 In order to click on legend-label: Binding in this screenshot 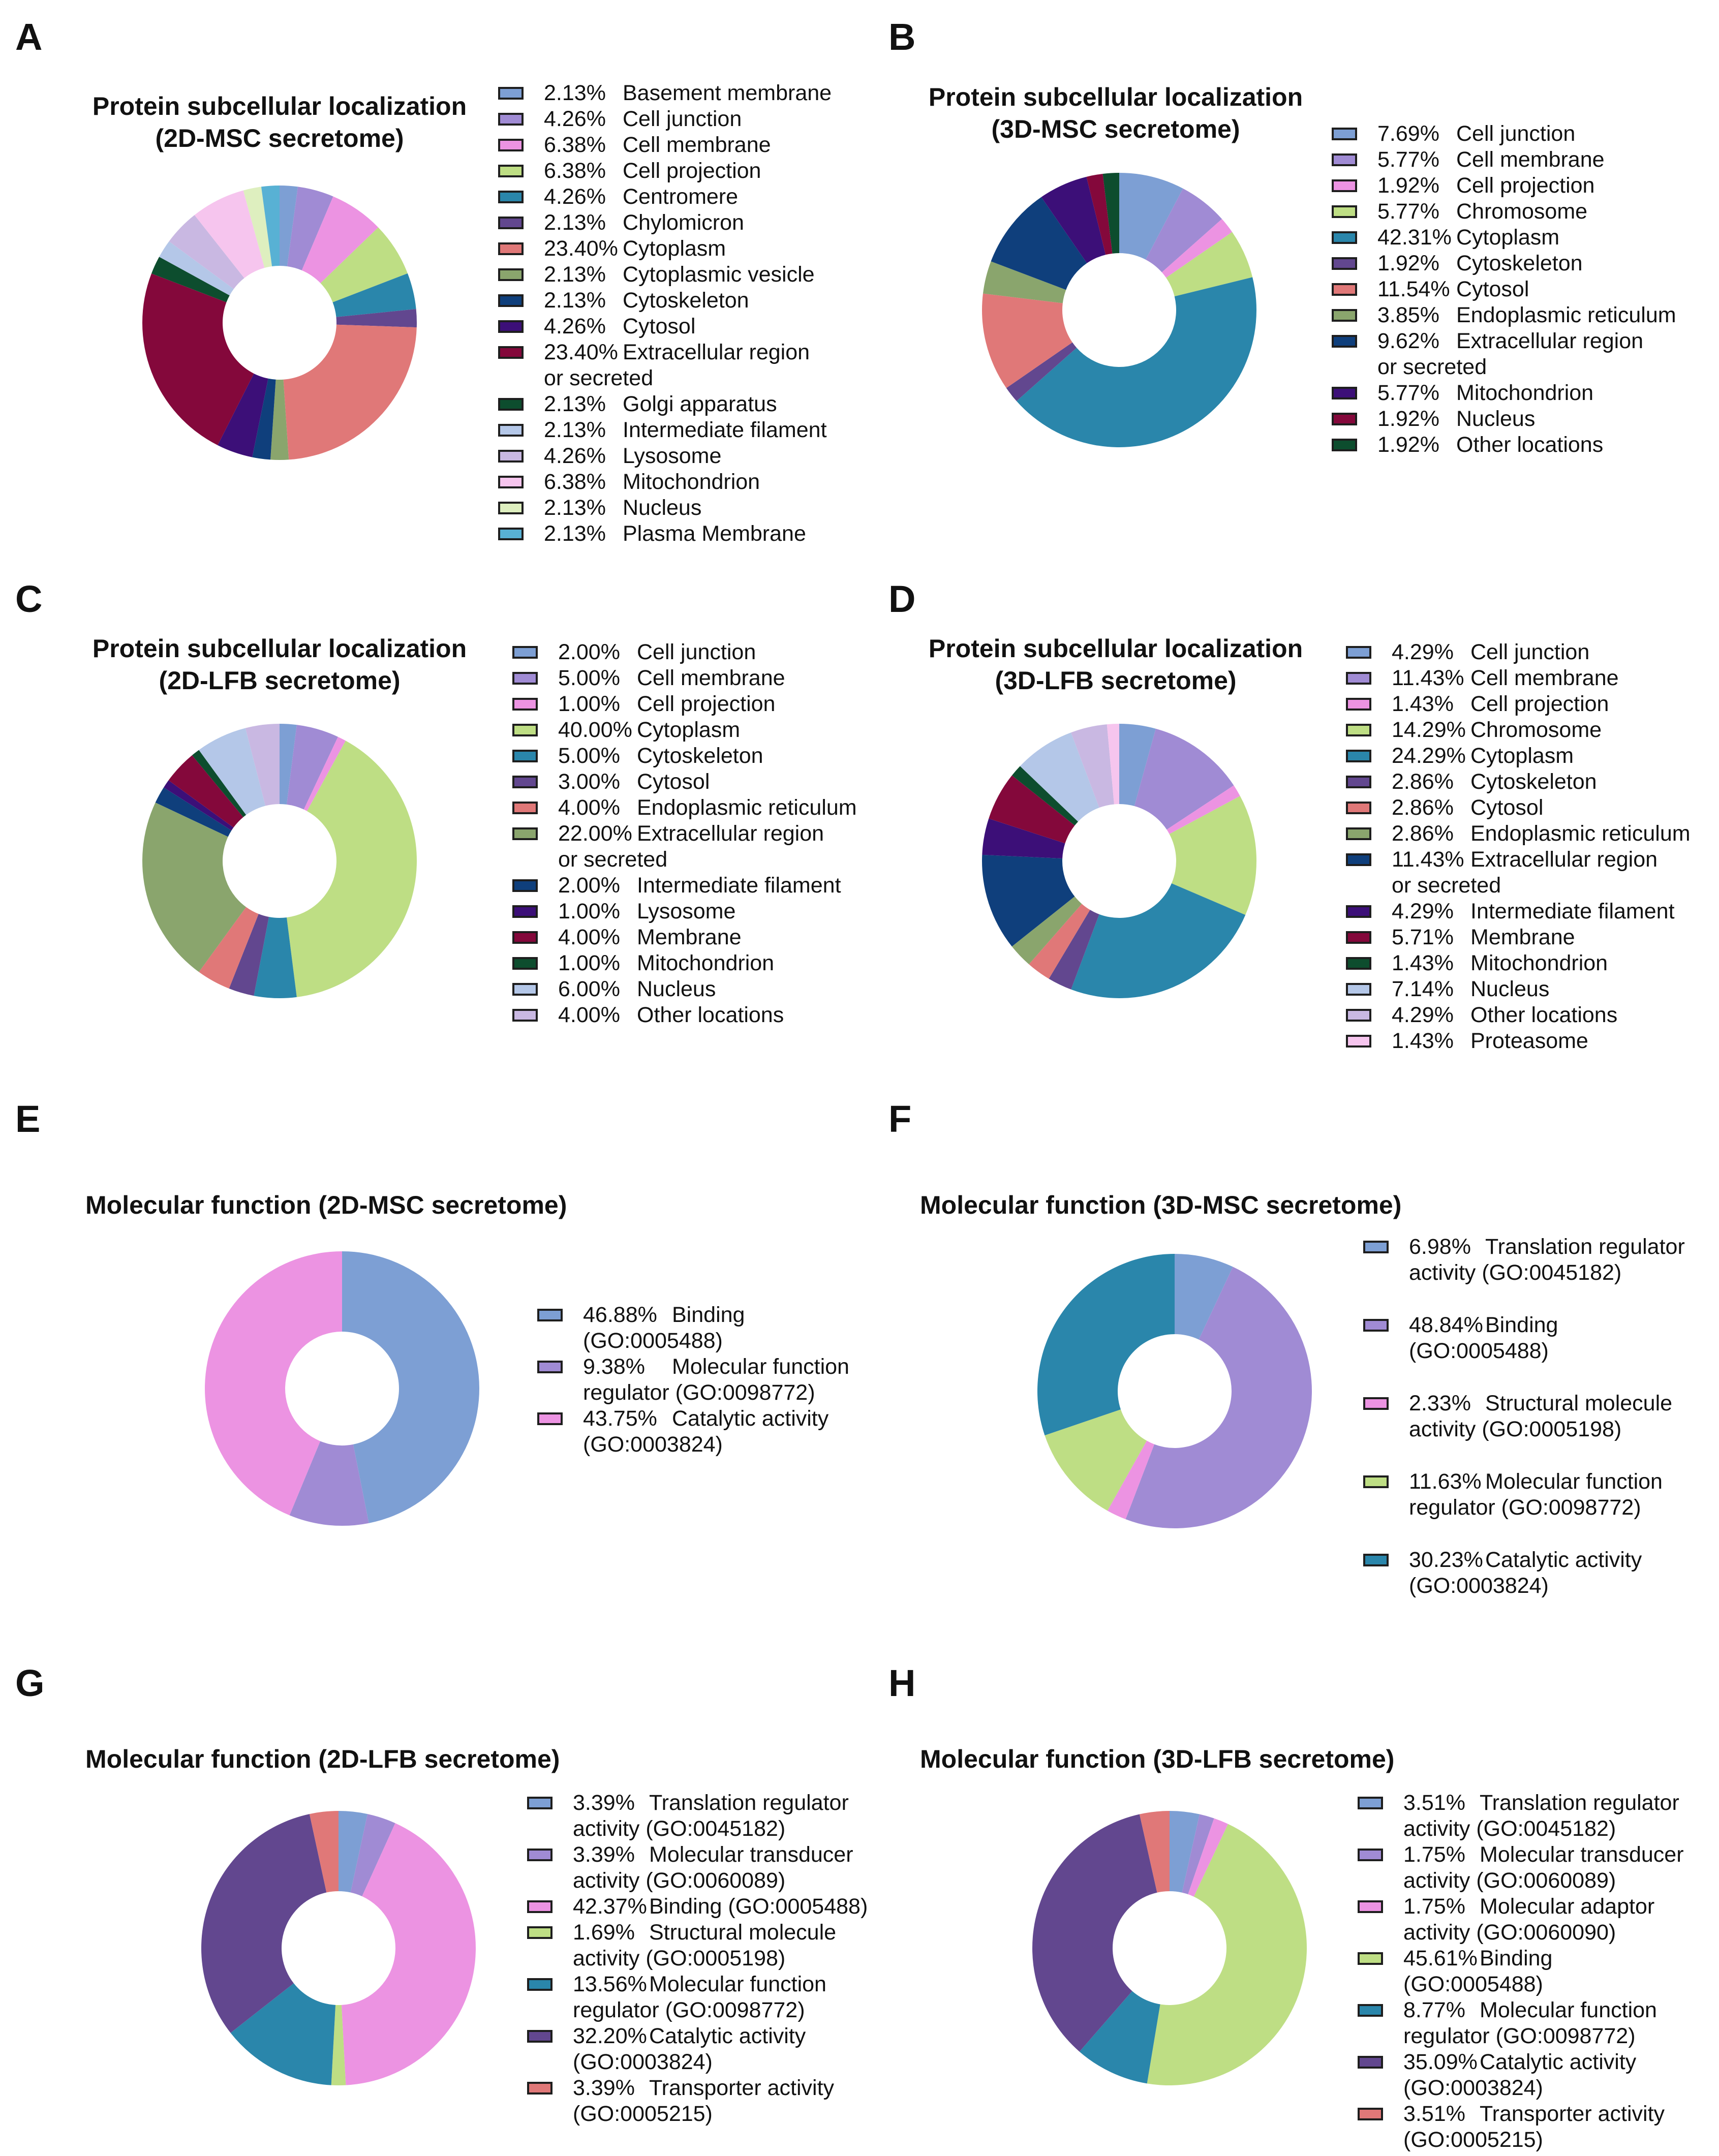, I will do `click(1522, 1325)`.